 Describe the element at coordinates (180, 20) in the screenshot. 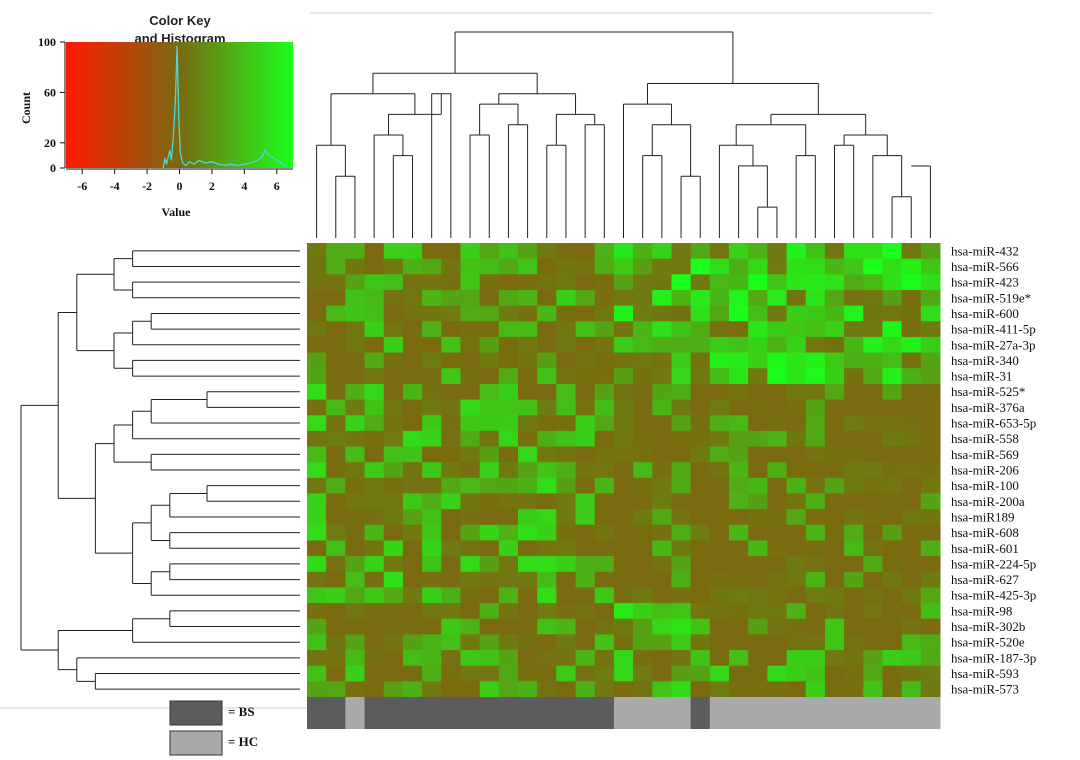

I see `color-key-title: Color Key` at that location.